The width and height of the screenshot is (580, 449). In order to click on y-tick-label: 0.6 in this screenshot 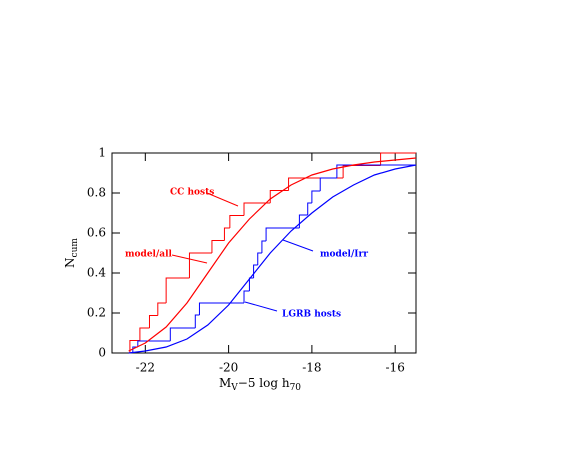, I will do `click(96, 233)`.